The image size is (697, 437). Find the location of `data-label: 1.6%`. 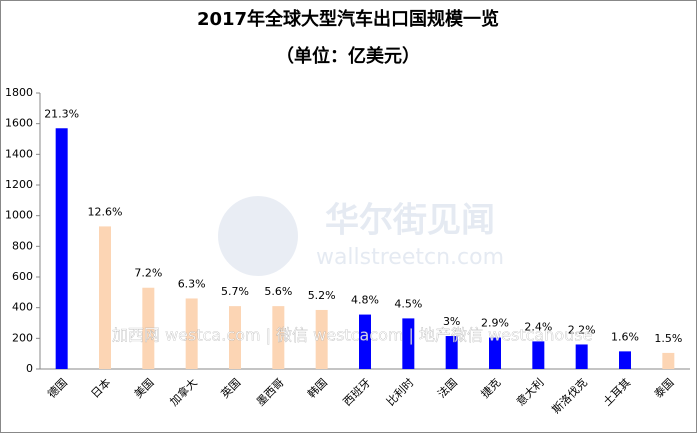

data-label: 1.6% is located at coordinates (625, 336).